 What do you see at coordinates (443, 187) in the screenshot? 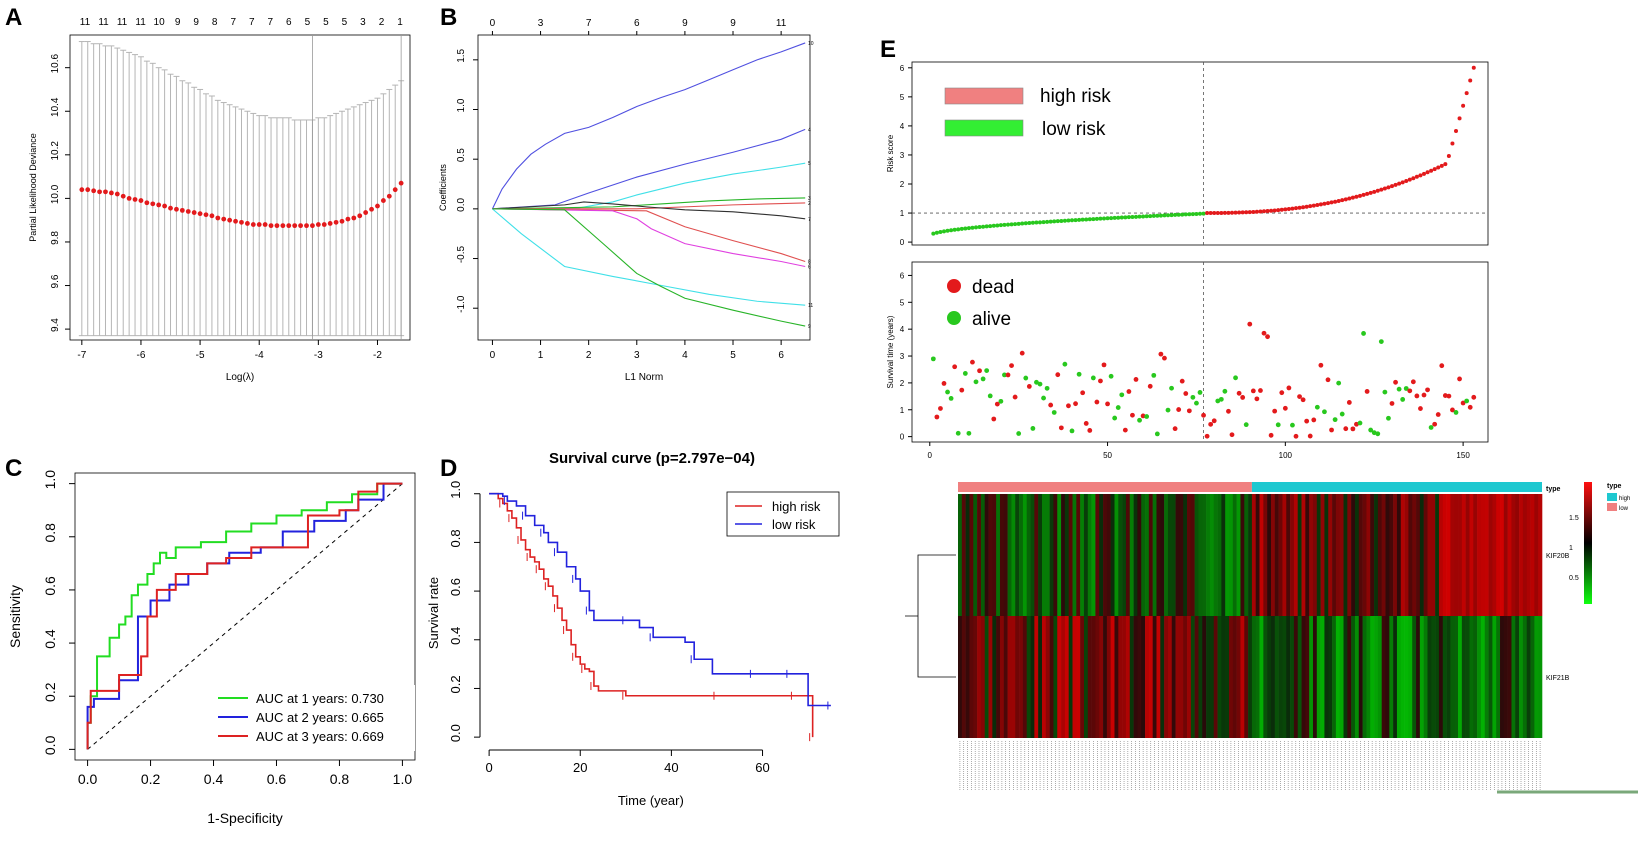
I see `y-axis-label: Coefficients` at bounding box center [443, 187].